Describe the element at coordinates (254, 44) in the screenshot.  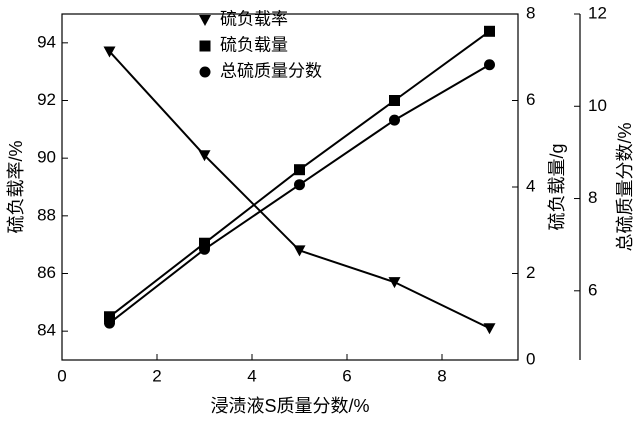
I see `legend-label: 硫负载量` at that location.